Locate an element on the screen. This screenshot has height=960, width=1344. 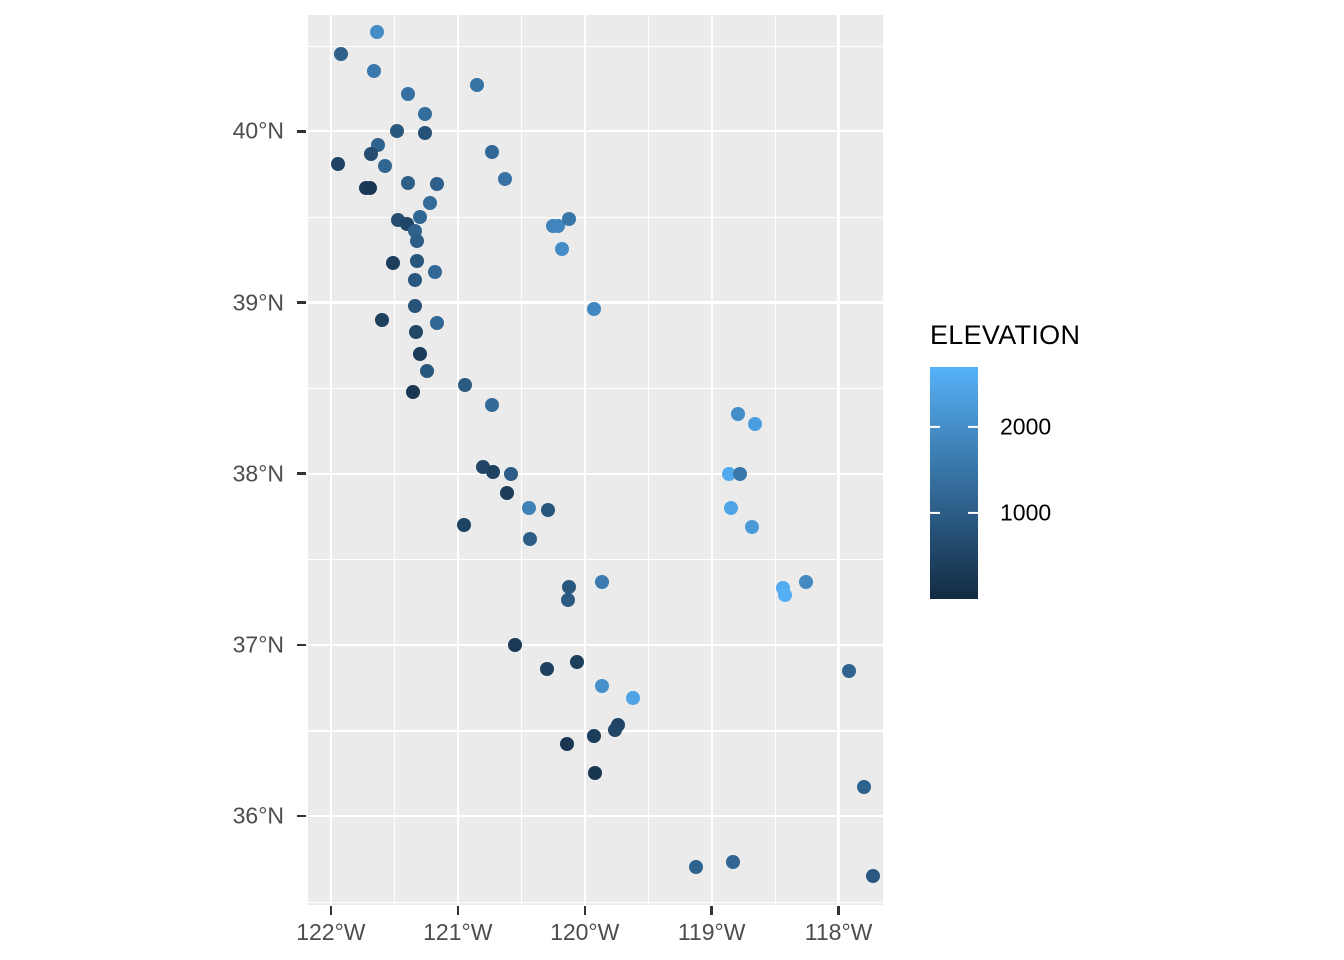
legend-elevation: ELEVATION 1000 2000 is located at coordinates (1055, 459).